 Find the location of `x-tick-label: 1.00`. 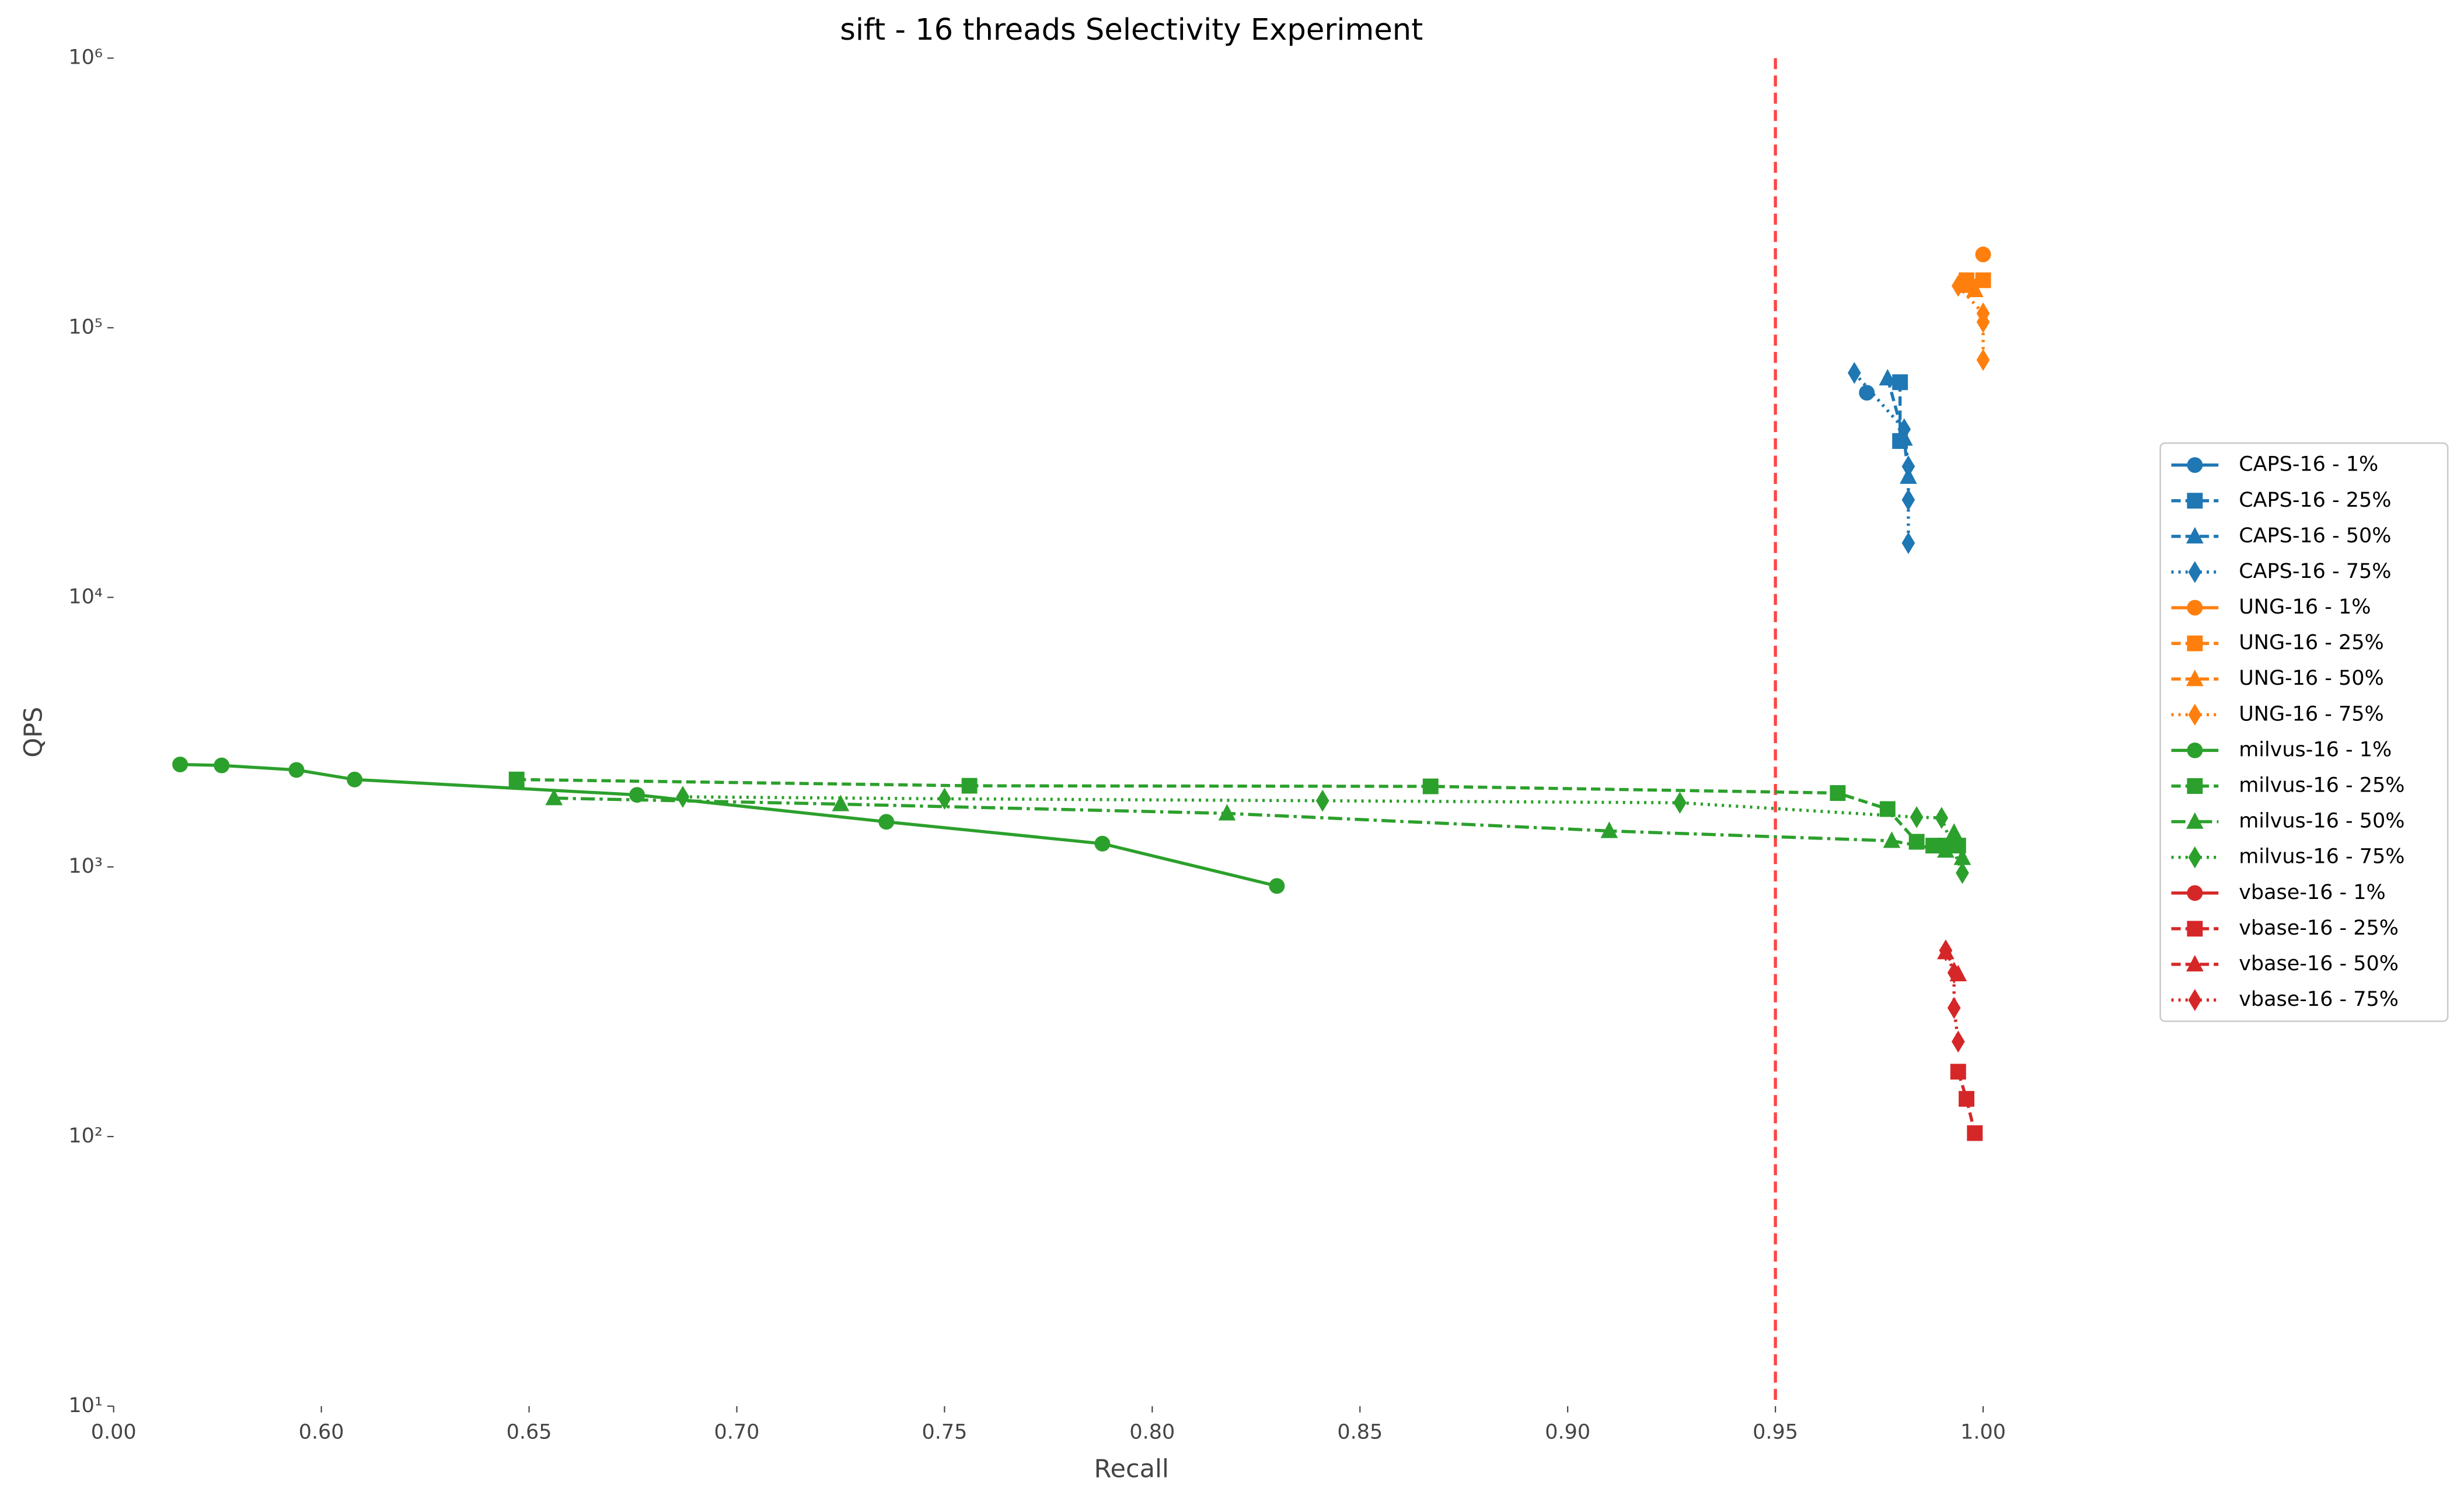

x-tick-label: 1.00 is located at coordinates (1983, 1433).